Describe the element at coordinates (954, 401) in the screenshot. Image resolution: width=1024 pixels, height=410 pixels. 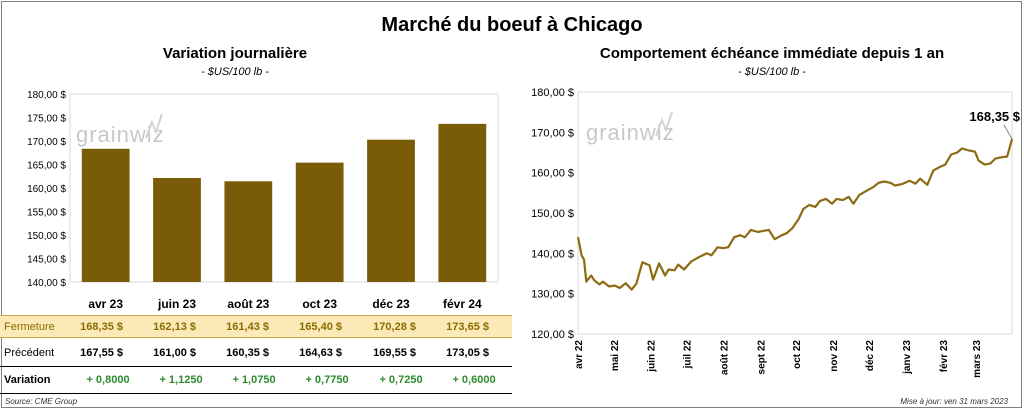
I see `update-note: Mise à jour: ven 31 mars 2023` at that location.